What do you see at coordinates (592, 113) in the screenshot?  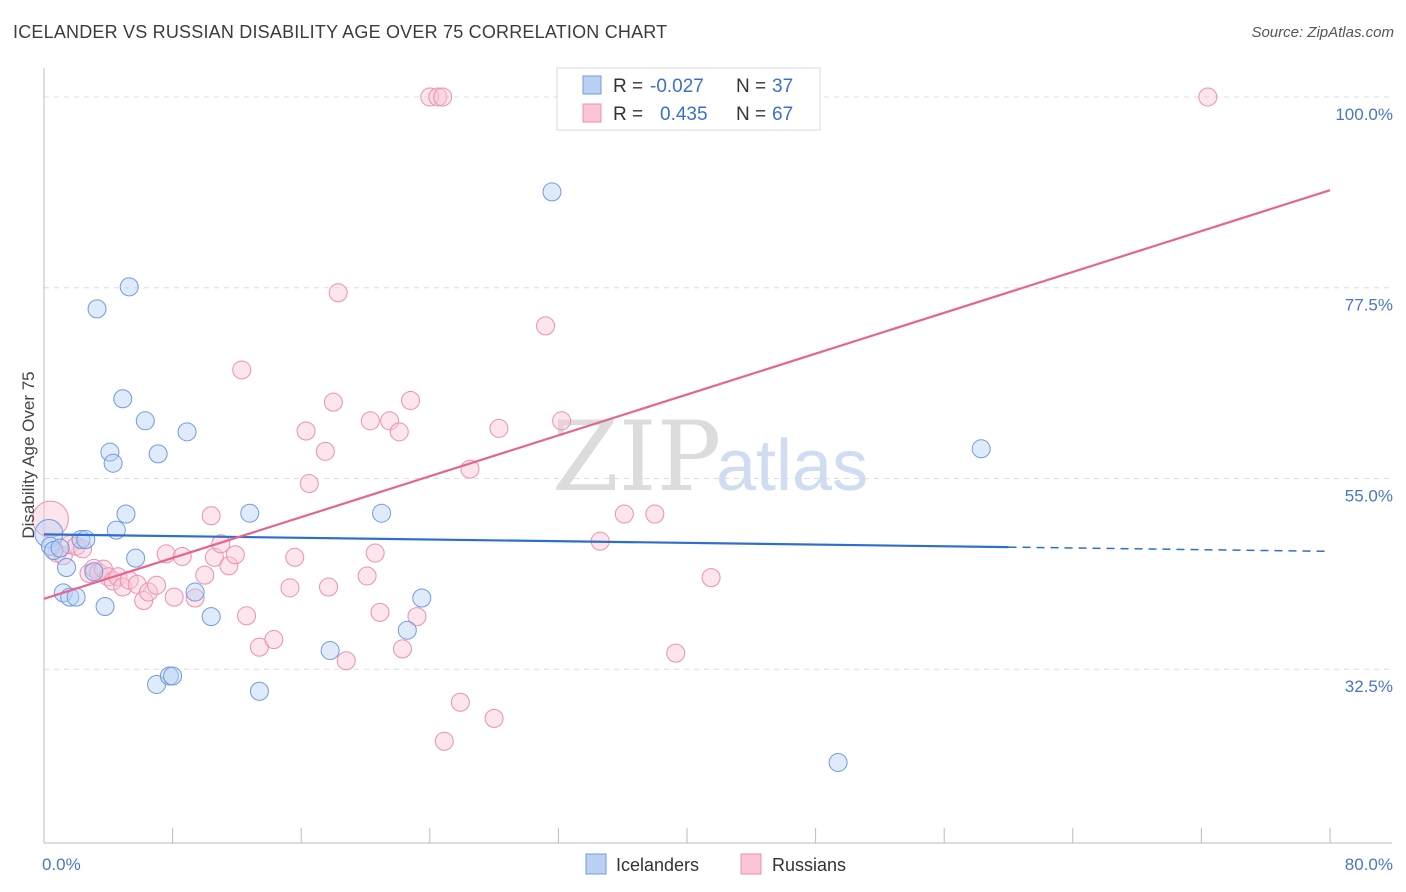 I see `legend-russians-swatch` at bounding box center [592, 113].